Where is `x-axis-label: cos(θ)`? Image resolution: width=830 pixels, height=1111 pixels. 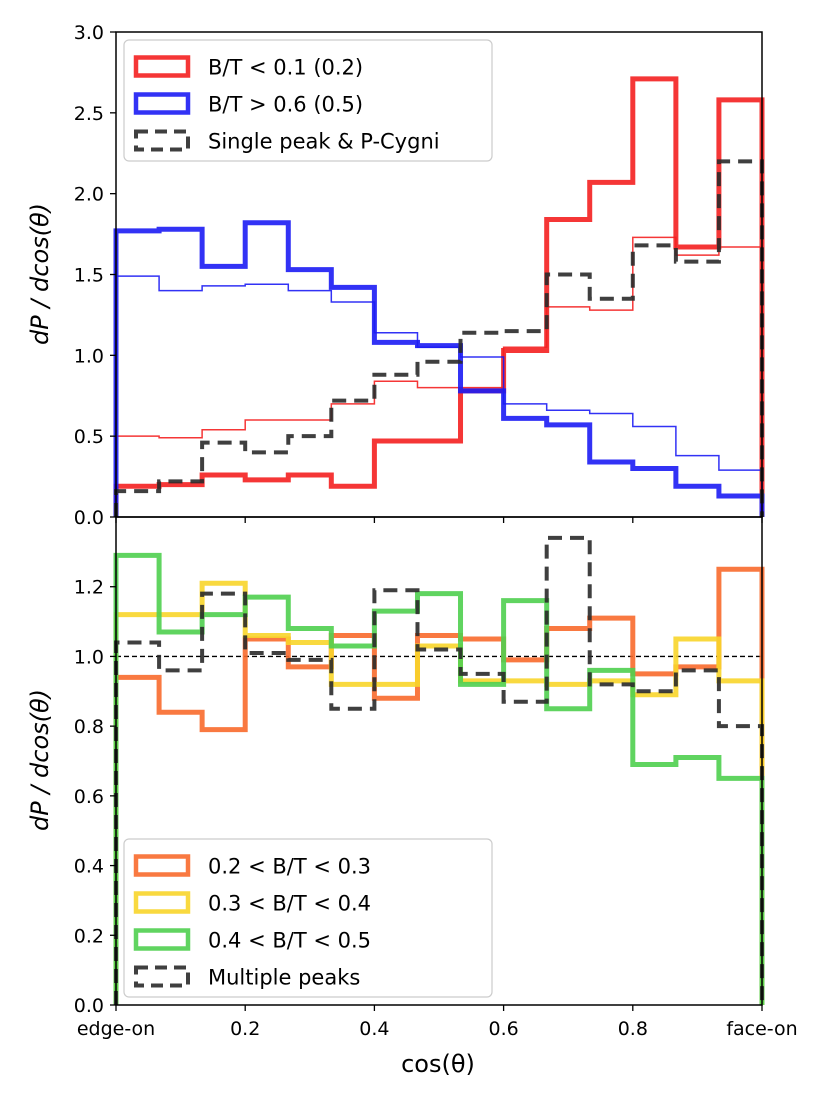 x-axis-label: cos(θ) is located at coordinates (438, 1064).